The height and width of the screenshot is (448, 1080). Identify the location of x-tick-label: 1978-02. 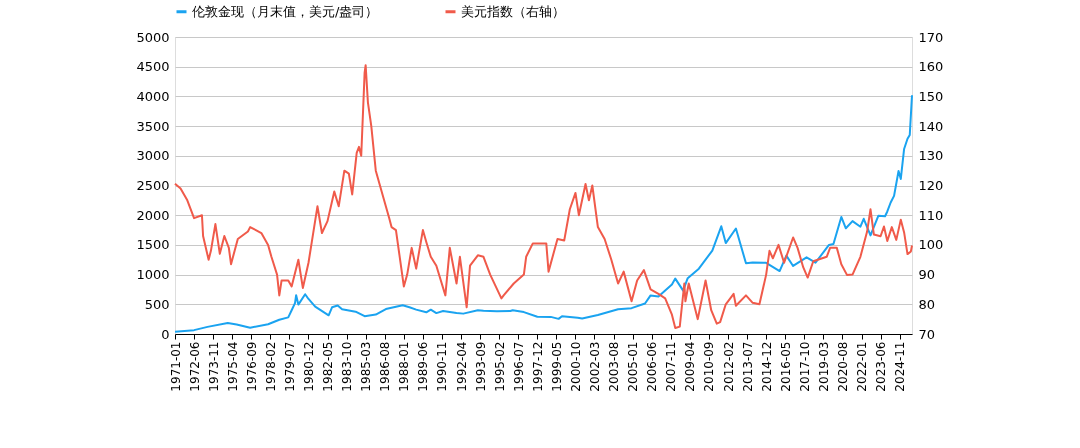
(270, 366).